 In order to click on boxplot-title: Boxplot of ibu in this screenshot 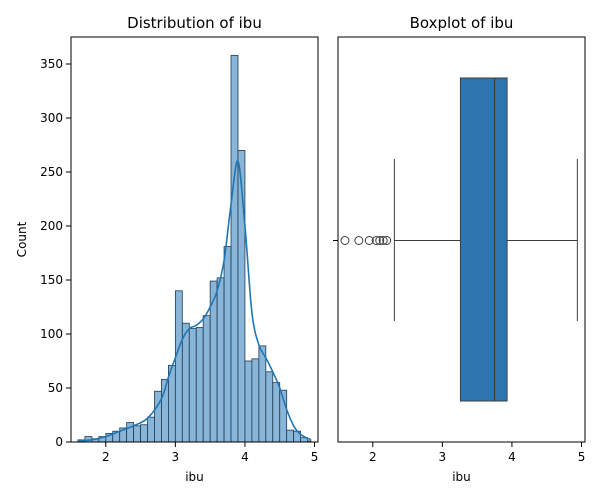, I will do `click(462, 23)`.